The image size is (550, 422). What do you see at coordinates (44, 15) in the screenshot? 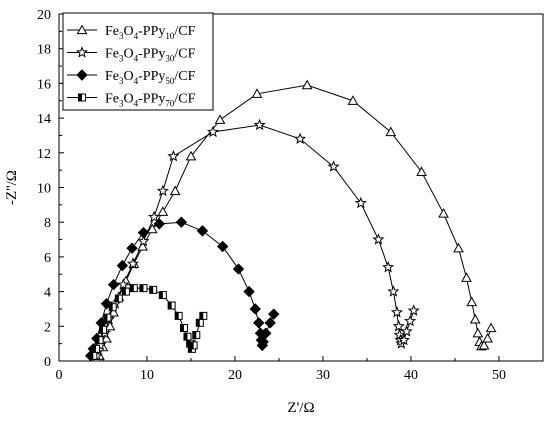
I see `y-tick-label: 20` at bounding box center [44, 15].